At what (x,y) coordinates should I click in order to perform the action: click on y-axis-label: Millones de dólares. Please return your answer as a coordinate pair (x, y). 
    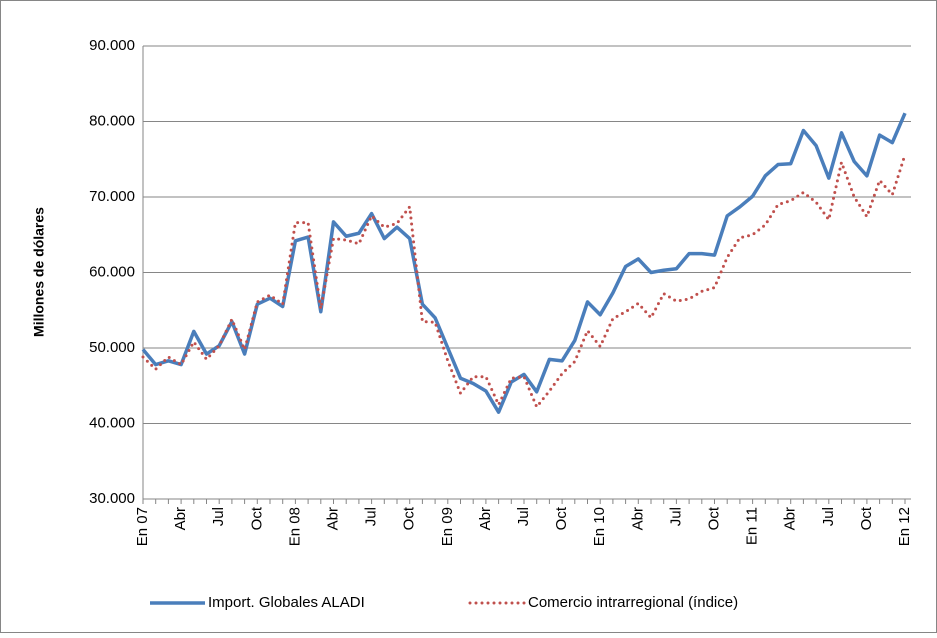
    Looking at the image, I should click on (39, 272).